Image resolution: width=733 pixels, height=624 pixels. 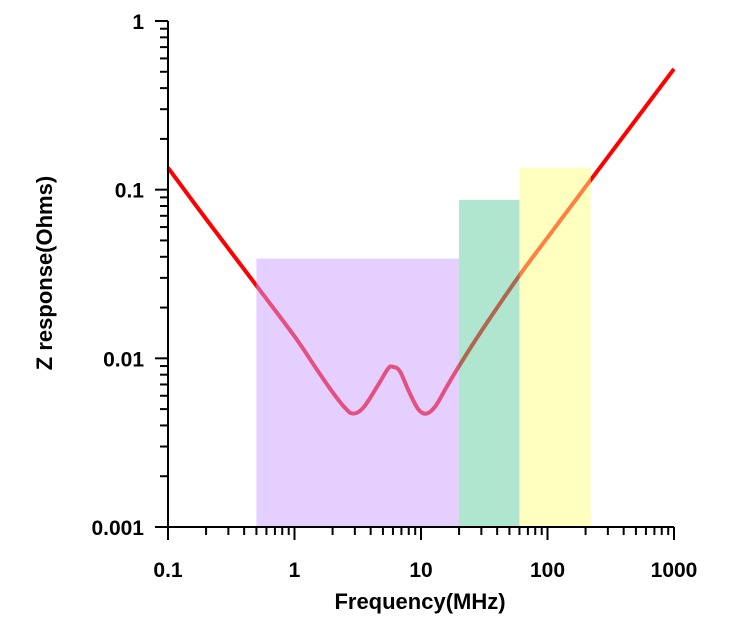 I want to click on x-tick-label: 1000, so click(x=674, y=570).